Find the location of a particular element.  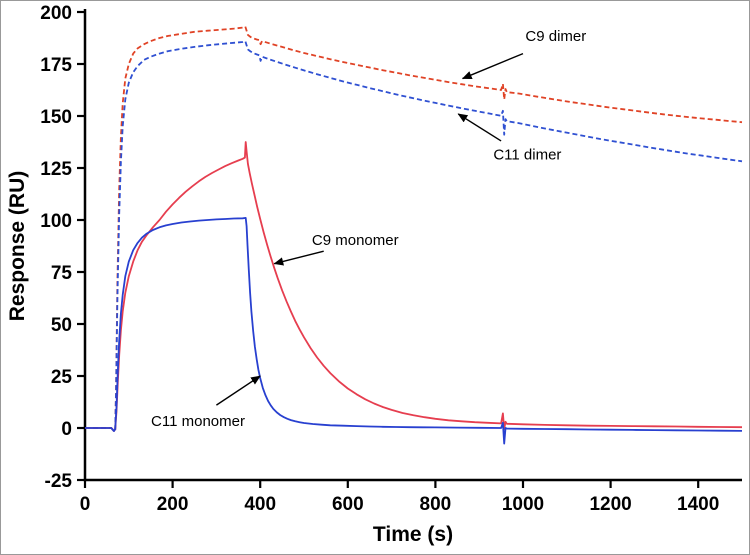

y-tick-label: 125 is located at coordinates (56, 169).